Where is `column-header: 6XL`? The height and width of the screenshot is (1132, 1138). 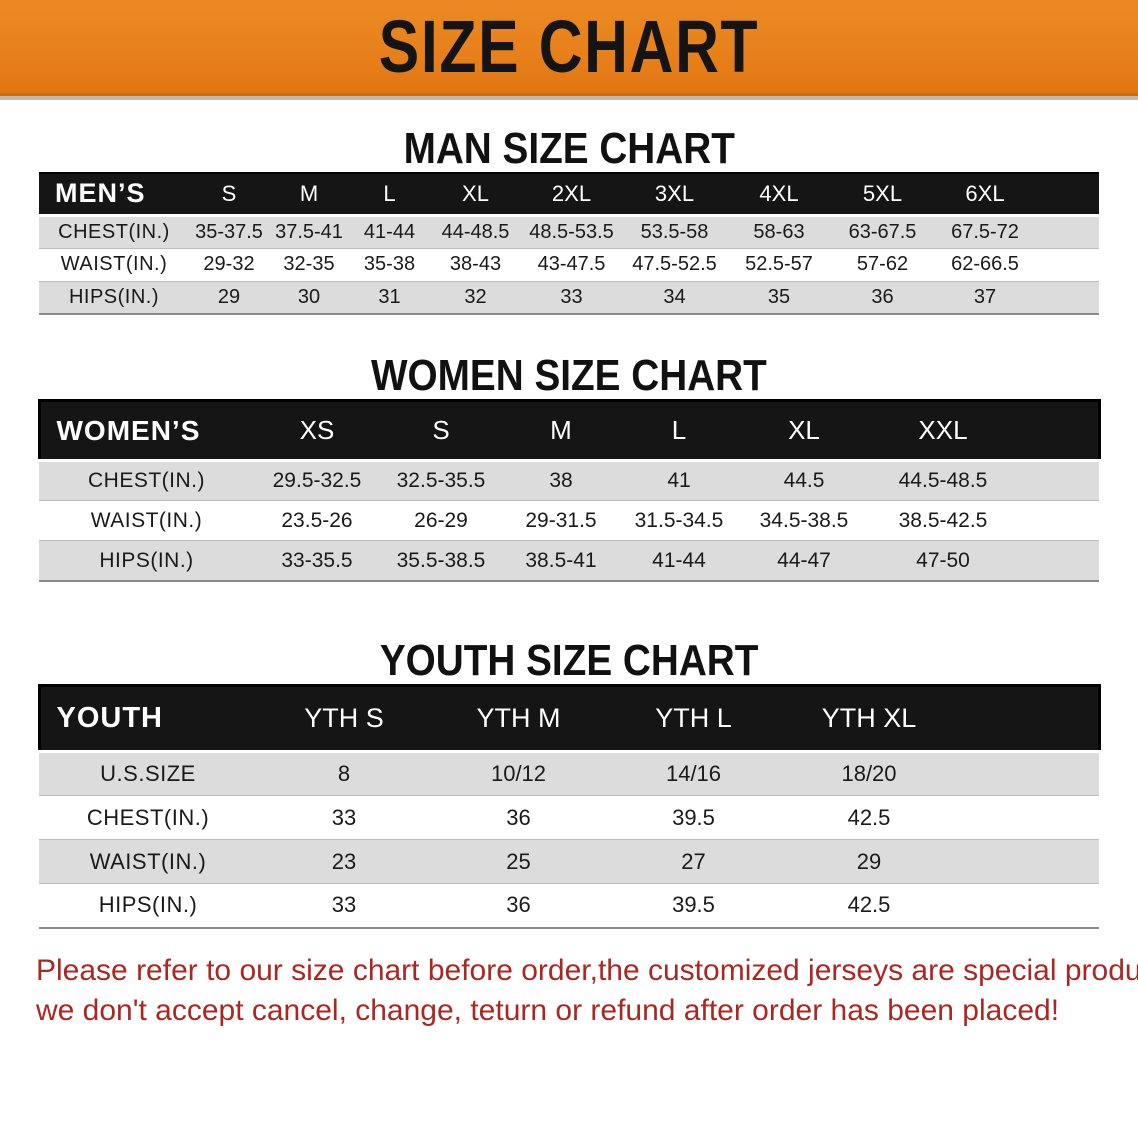 column-header: 6XL is located at coordinates (985, 194).